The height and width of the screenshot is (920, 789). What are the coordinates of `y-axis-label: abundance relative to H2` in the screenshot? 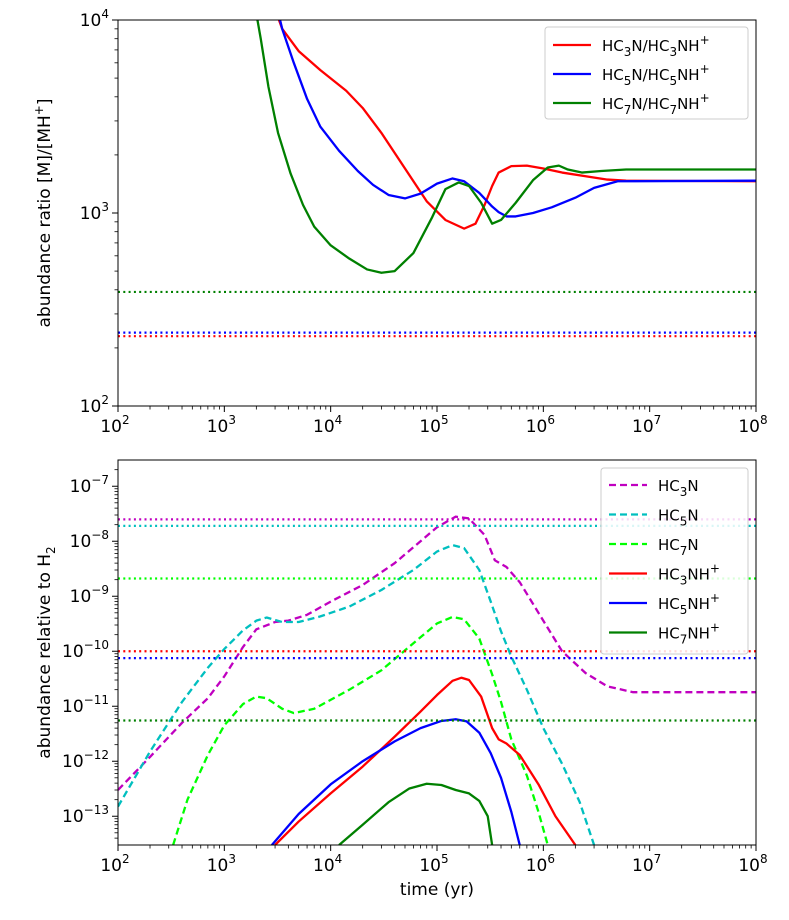 It's located at (46, 652).